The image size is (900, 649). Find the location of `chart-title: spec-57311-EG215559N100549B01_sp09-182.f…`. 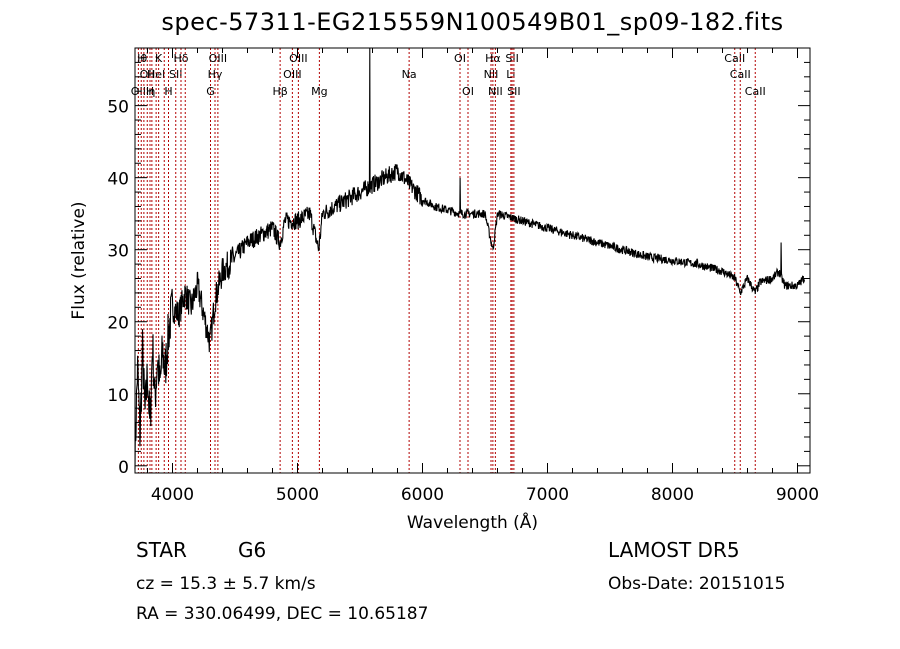

chart-title: spec-57311-EG215559N100549B01_sp09-182.f… is located at coordinates (472, 22).